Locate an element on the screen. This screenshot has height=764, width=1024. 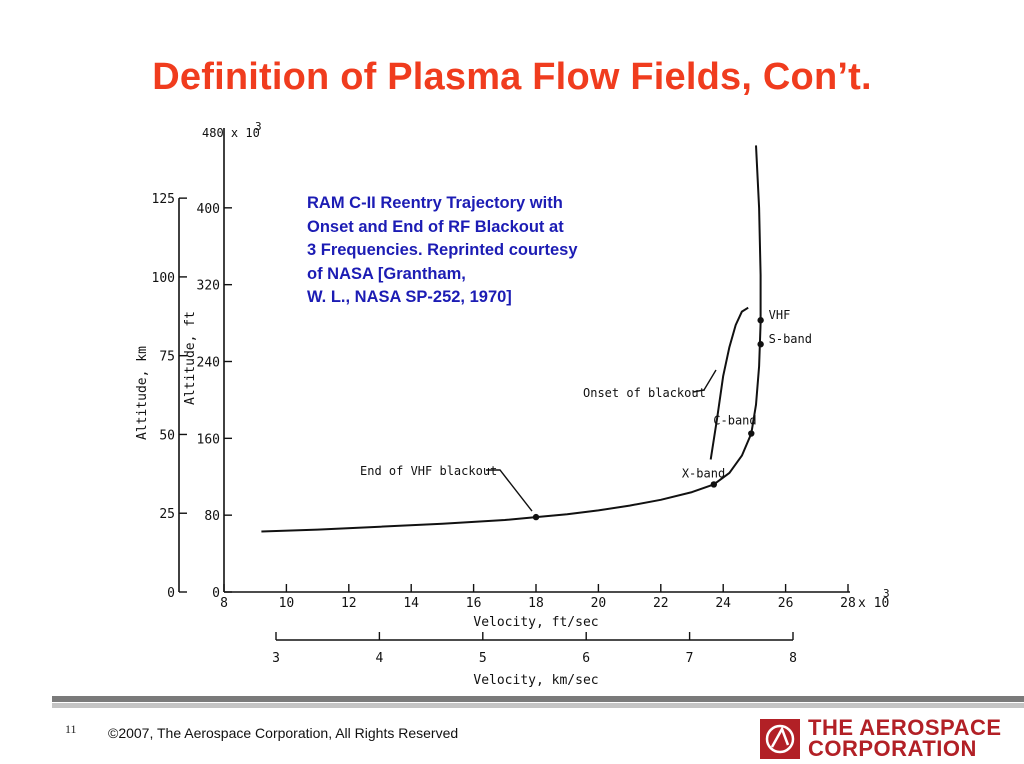
y2-tick-label: 100 is located at coordinates (163, 278).